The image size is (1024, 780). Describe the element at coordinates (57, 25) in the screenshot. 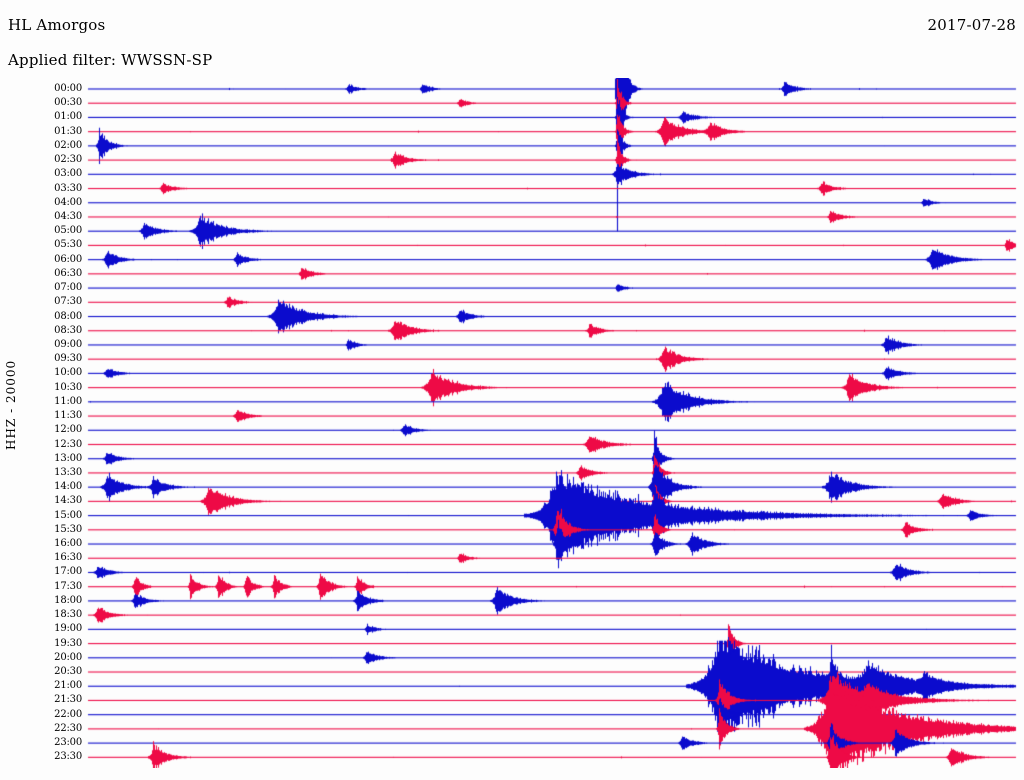

I see `station-title: HL Amorgos` at that location.